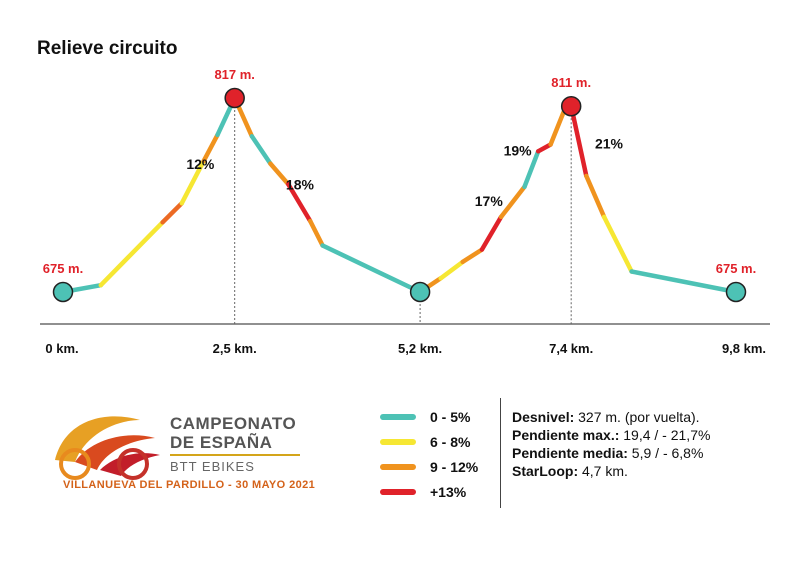 Image resolution: width=800 pixels, height=566 pixels. Describe the element at coordinates (429, 441) in the screenshot. I see `legend-item-yellow: 6 - 8%` at that location.